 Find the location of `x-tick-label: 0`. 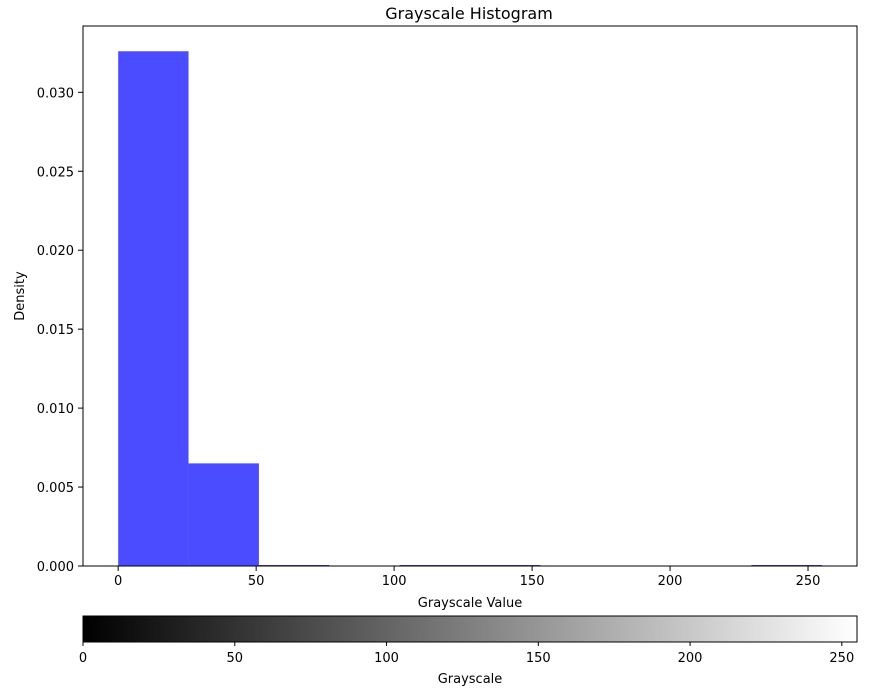

x-tick-label: 0 is located at coordinates (118, 581).